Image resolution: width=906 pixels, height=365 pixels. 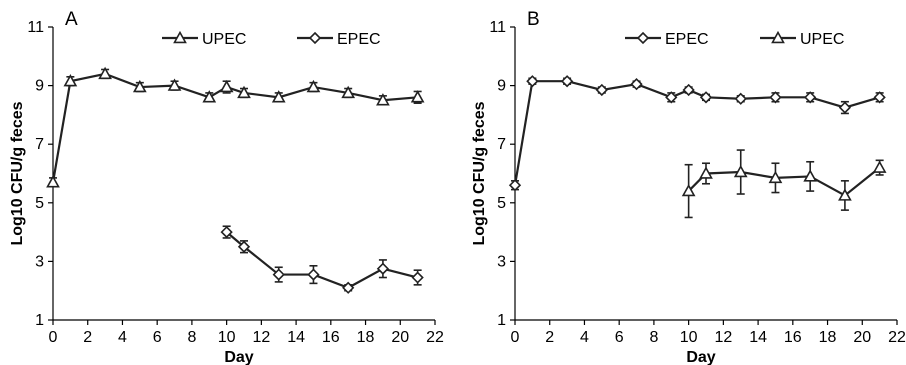 What do you see at coordinates (533, 19) in the screenshot?
I see `panel-letter: B` at bounding box center [533, 19].